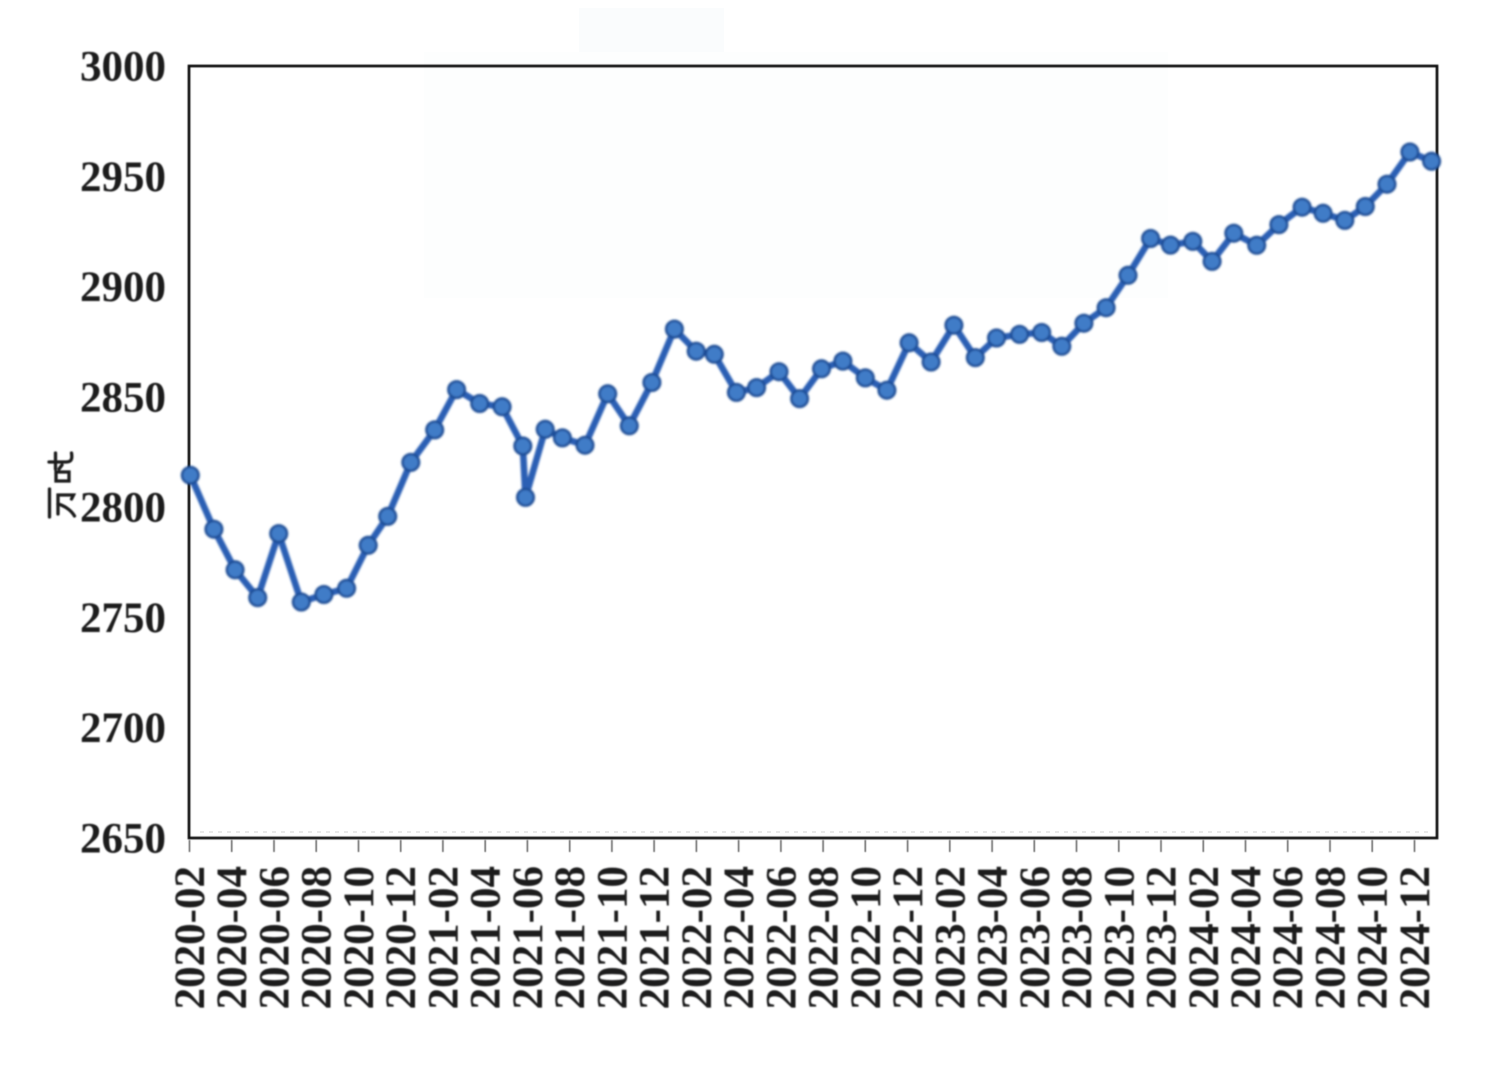 Image resolution: width=1493 pixels, height=1070 pixels. What do you see at coordinates (123, 287) in the screenshot?
I see `svg-text: 2900` at bounding box center [123, 287].